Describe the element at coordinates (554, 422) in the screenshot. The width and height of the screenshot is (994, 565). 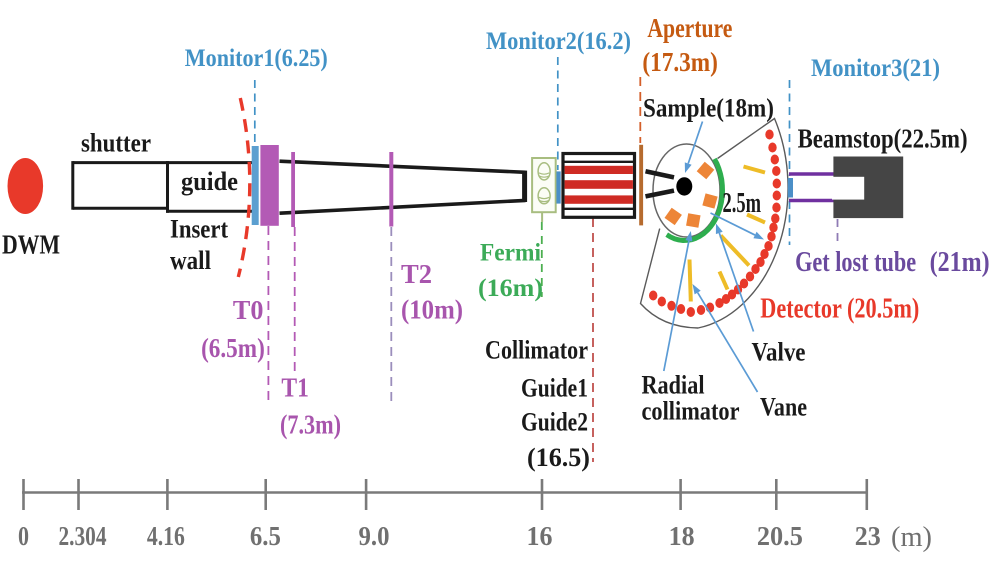
I see `svg-text: Guide2` at that location.